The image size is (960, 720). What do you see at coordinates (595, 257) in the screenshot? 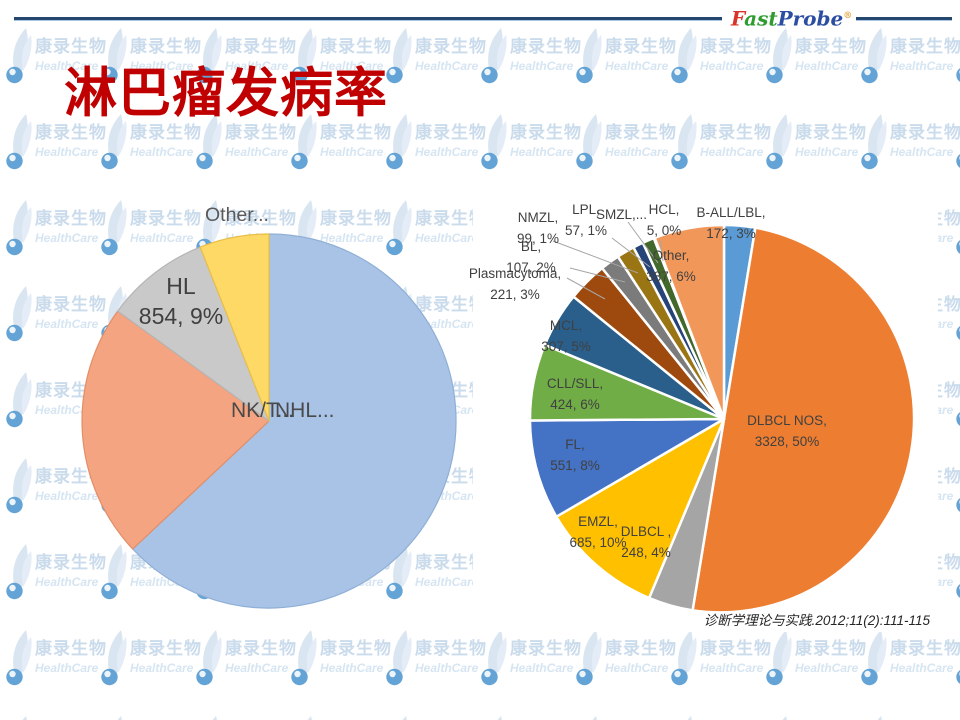
I see `leader-line-nmzl` at bounding box center [595, 257].